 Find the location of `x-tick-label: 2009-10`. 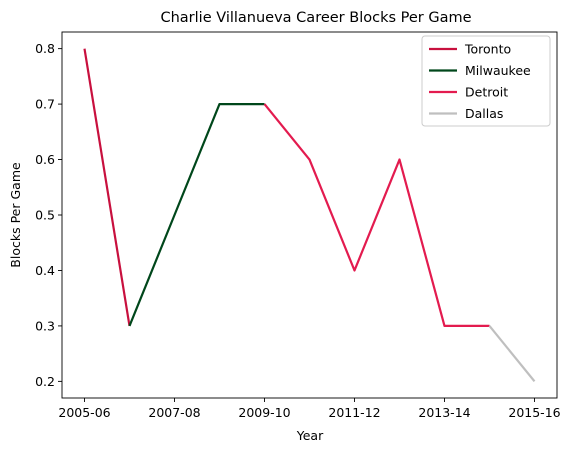

x-tick-label: 2009-10 is located at coordinates (264, 412).